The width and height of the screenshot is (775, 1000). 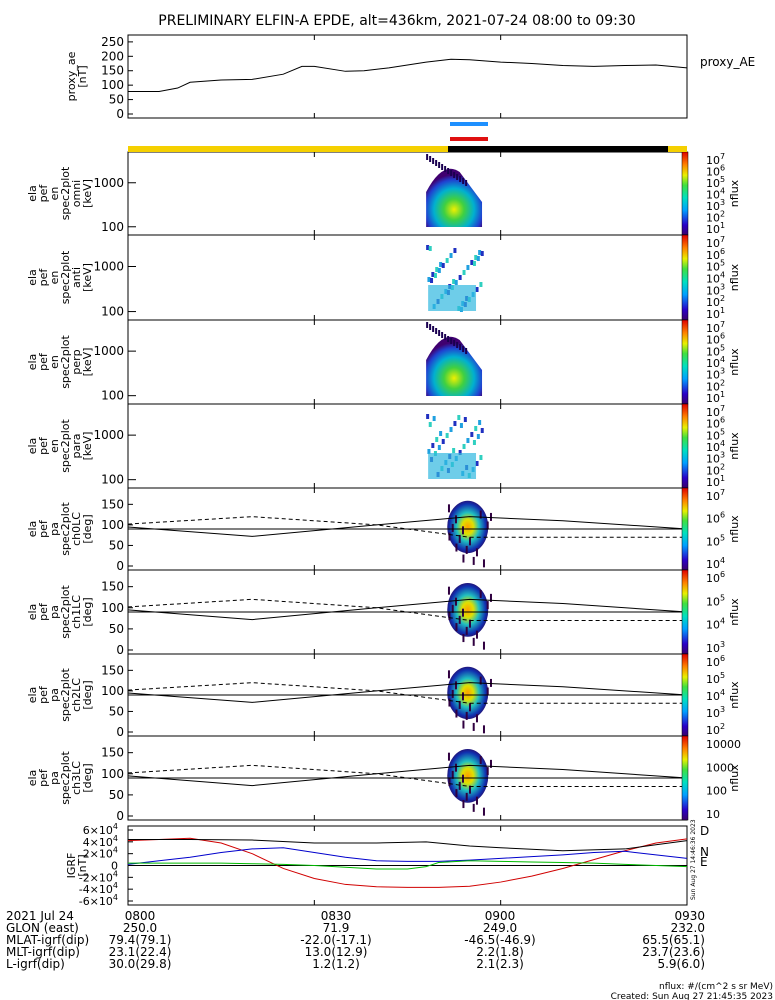 I want to click on loss-cone-line, so click(x=407, y=526).